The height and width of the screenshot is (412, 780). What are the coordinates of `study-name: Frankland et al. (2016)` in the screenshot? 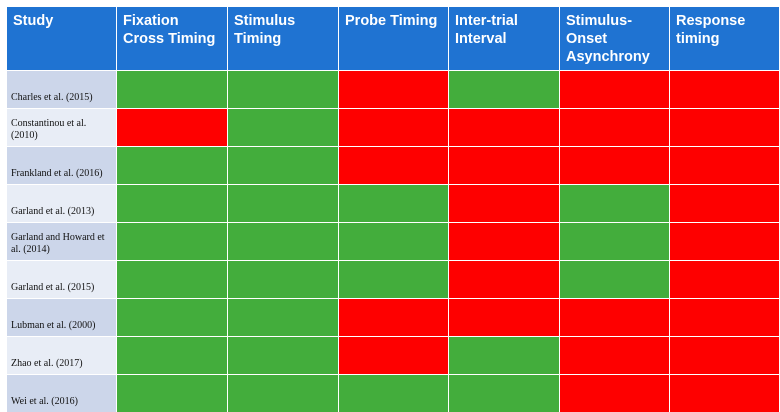 It's located at (57, 173).